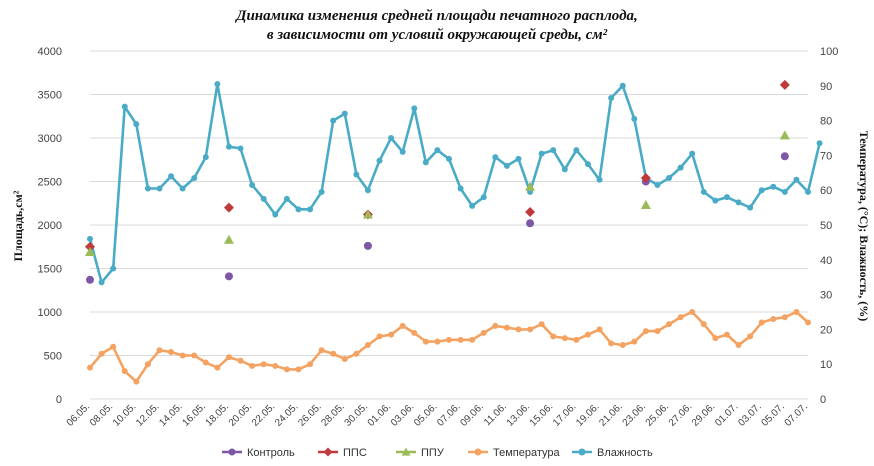 The image size is (874, 466). Describe the element at coordinates (309, 414) in the screenshot. I see `x-tick-label: 26.05.` at that location.